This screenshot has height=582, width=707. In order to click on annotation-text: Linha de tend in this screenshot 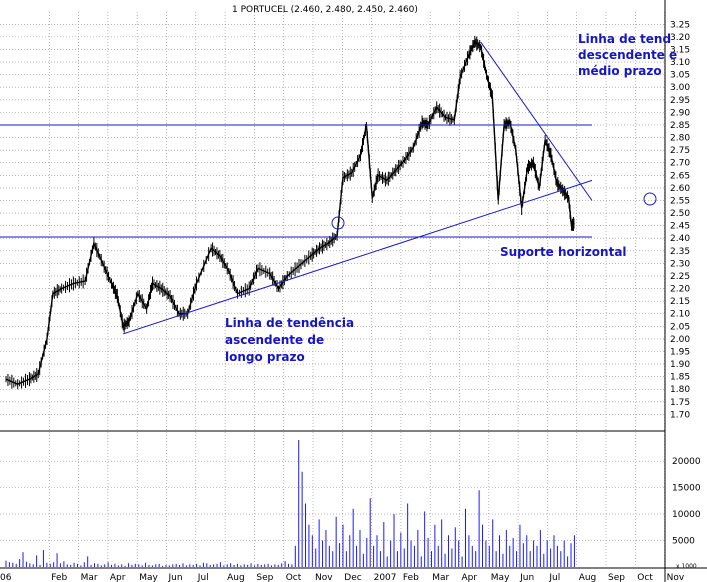, I will do `click(624, 39)`.